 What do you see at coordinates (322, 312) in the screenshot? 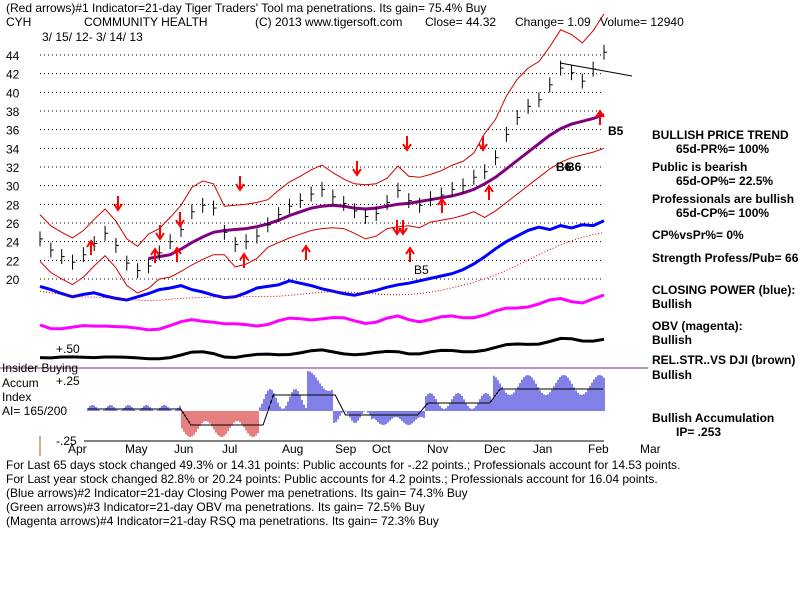
I see `obv-line` at bounding box center [322, 312].